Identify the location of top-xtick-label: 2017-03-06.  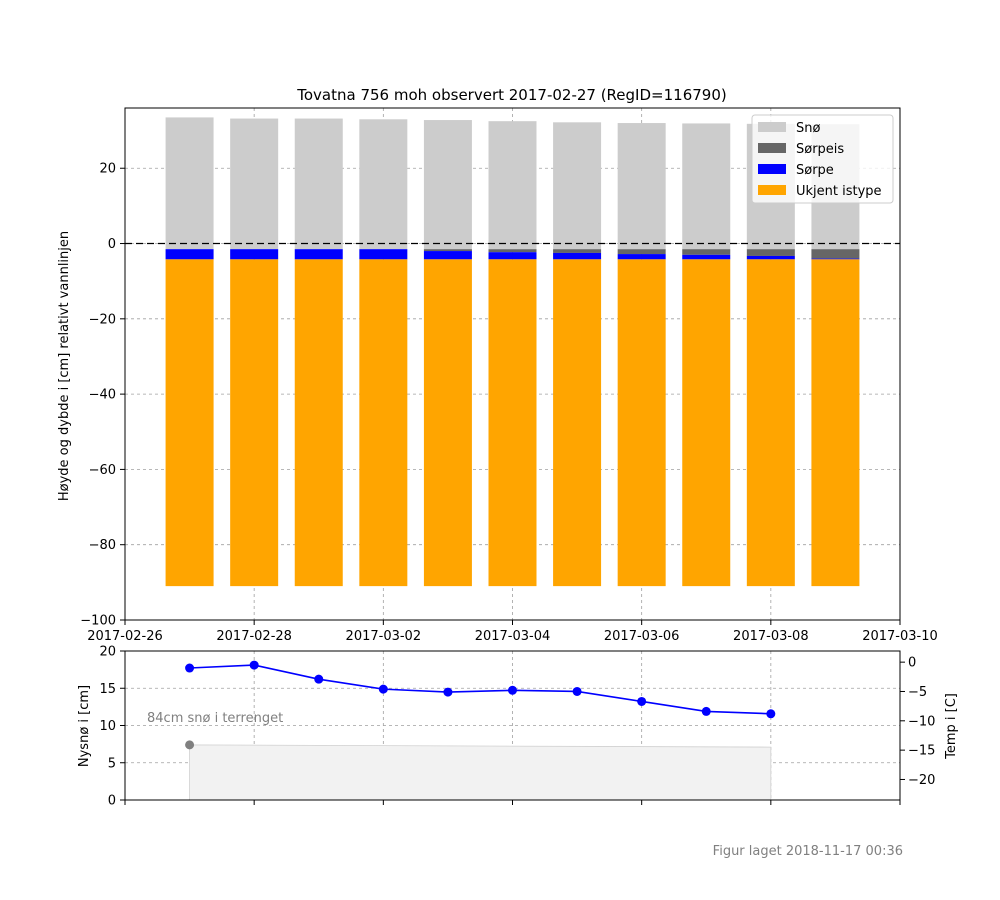
(642, 636).